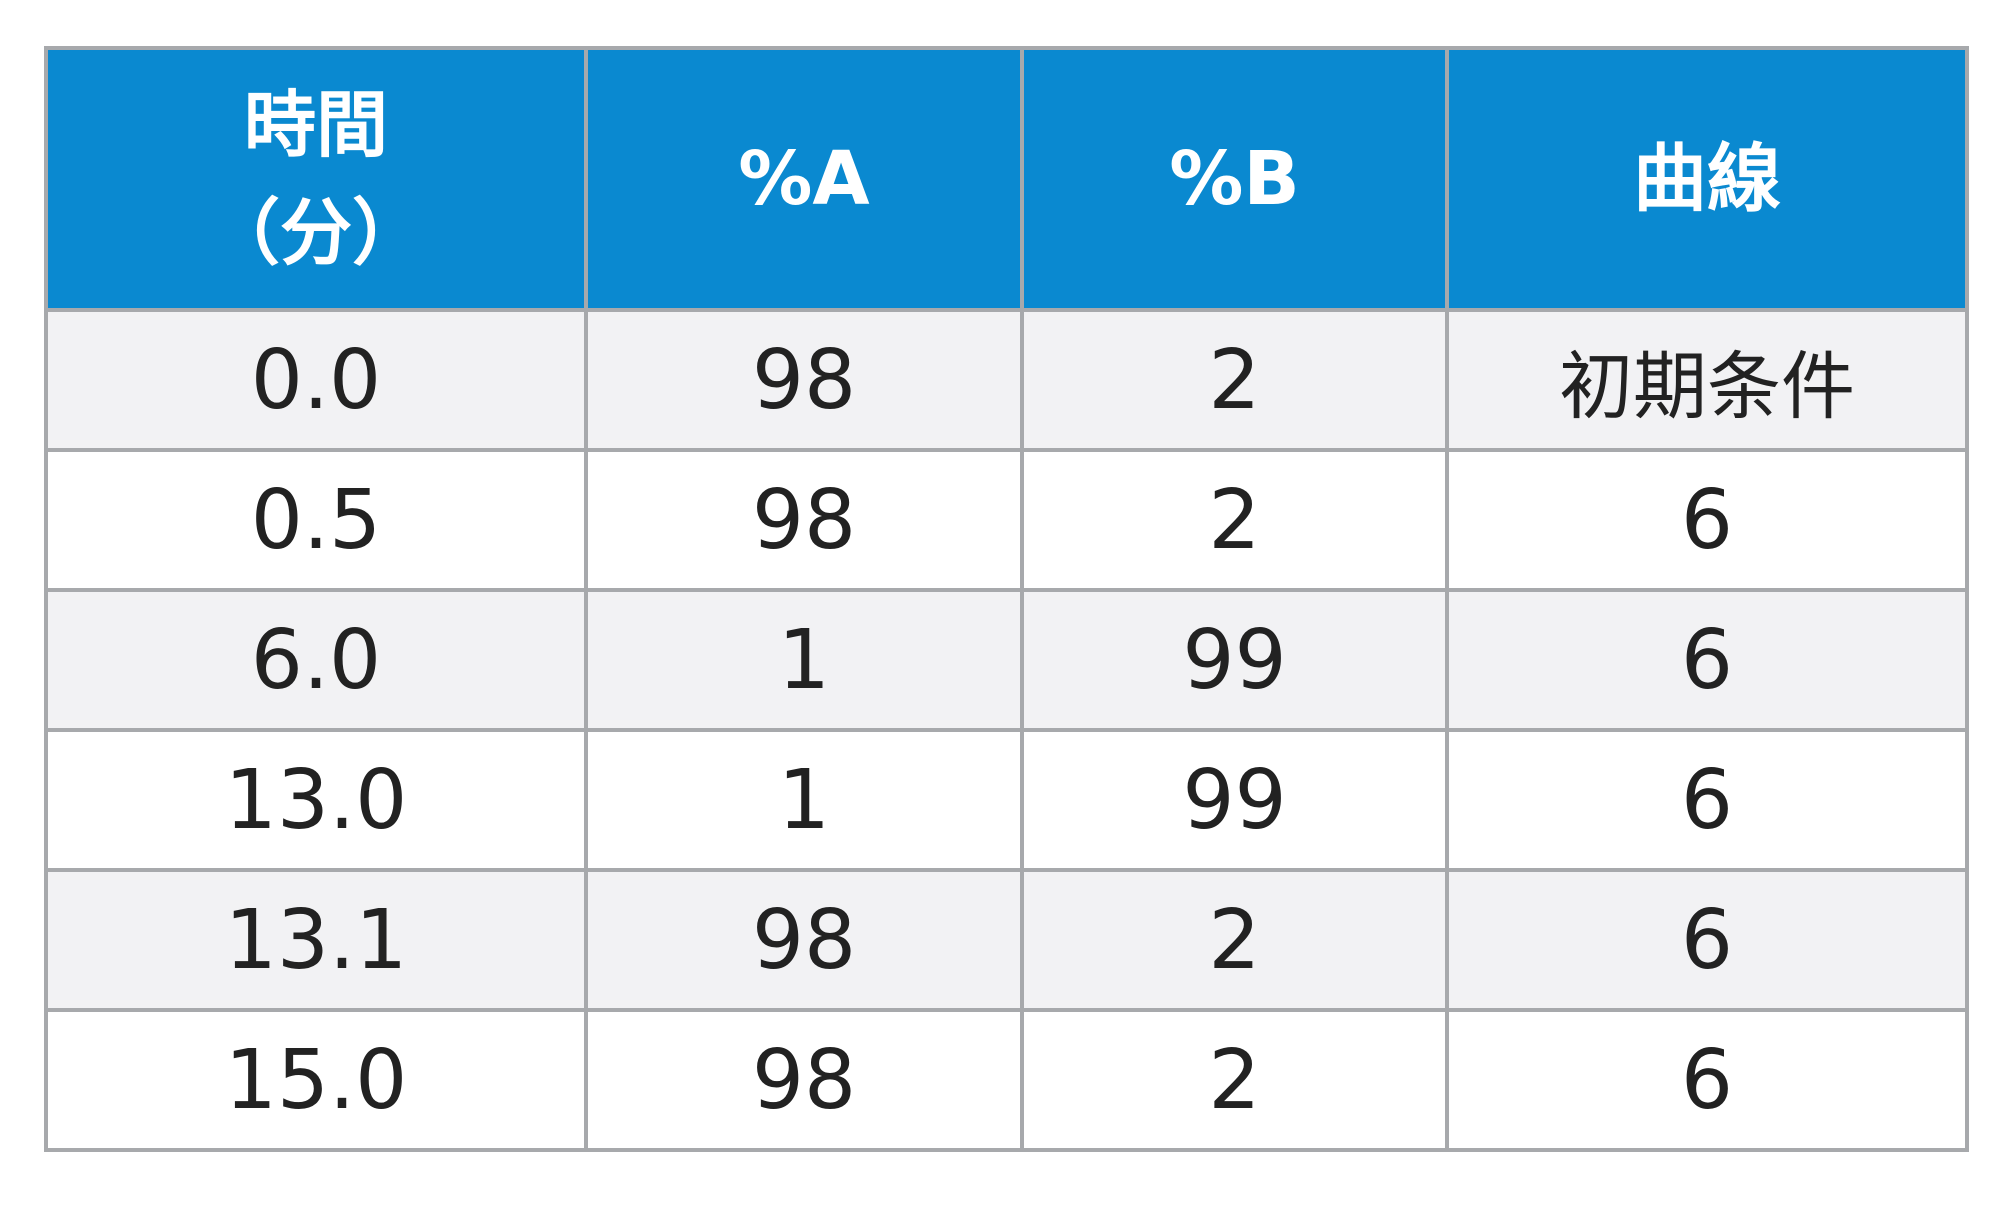 This screenshot has width=2000, height=1206. Describe the element at coordinates (316, 940) in the screenshot. I see `cell-time: 13.1` at that location.